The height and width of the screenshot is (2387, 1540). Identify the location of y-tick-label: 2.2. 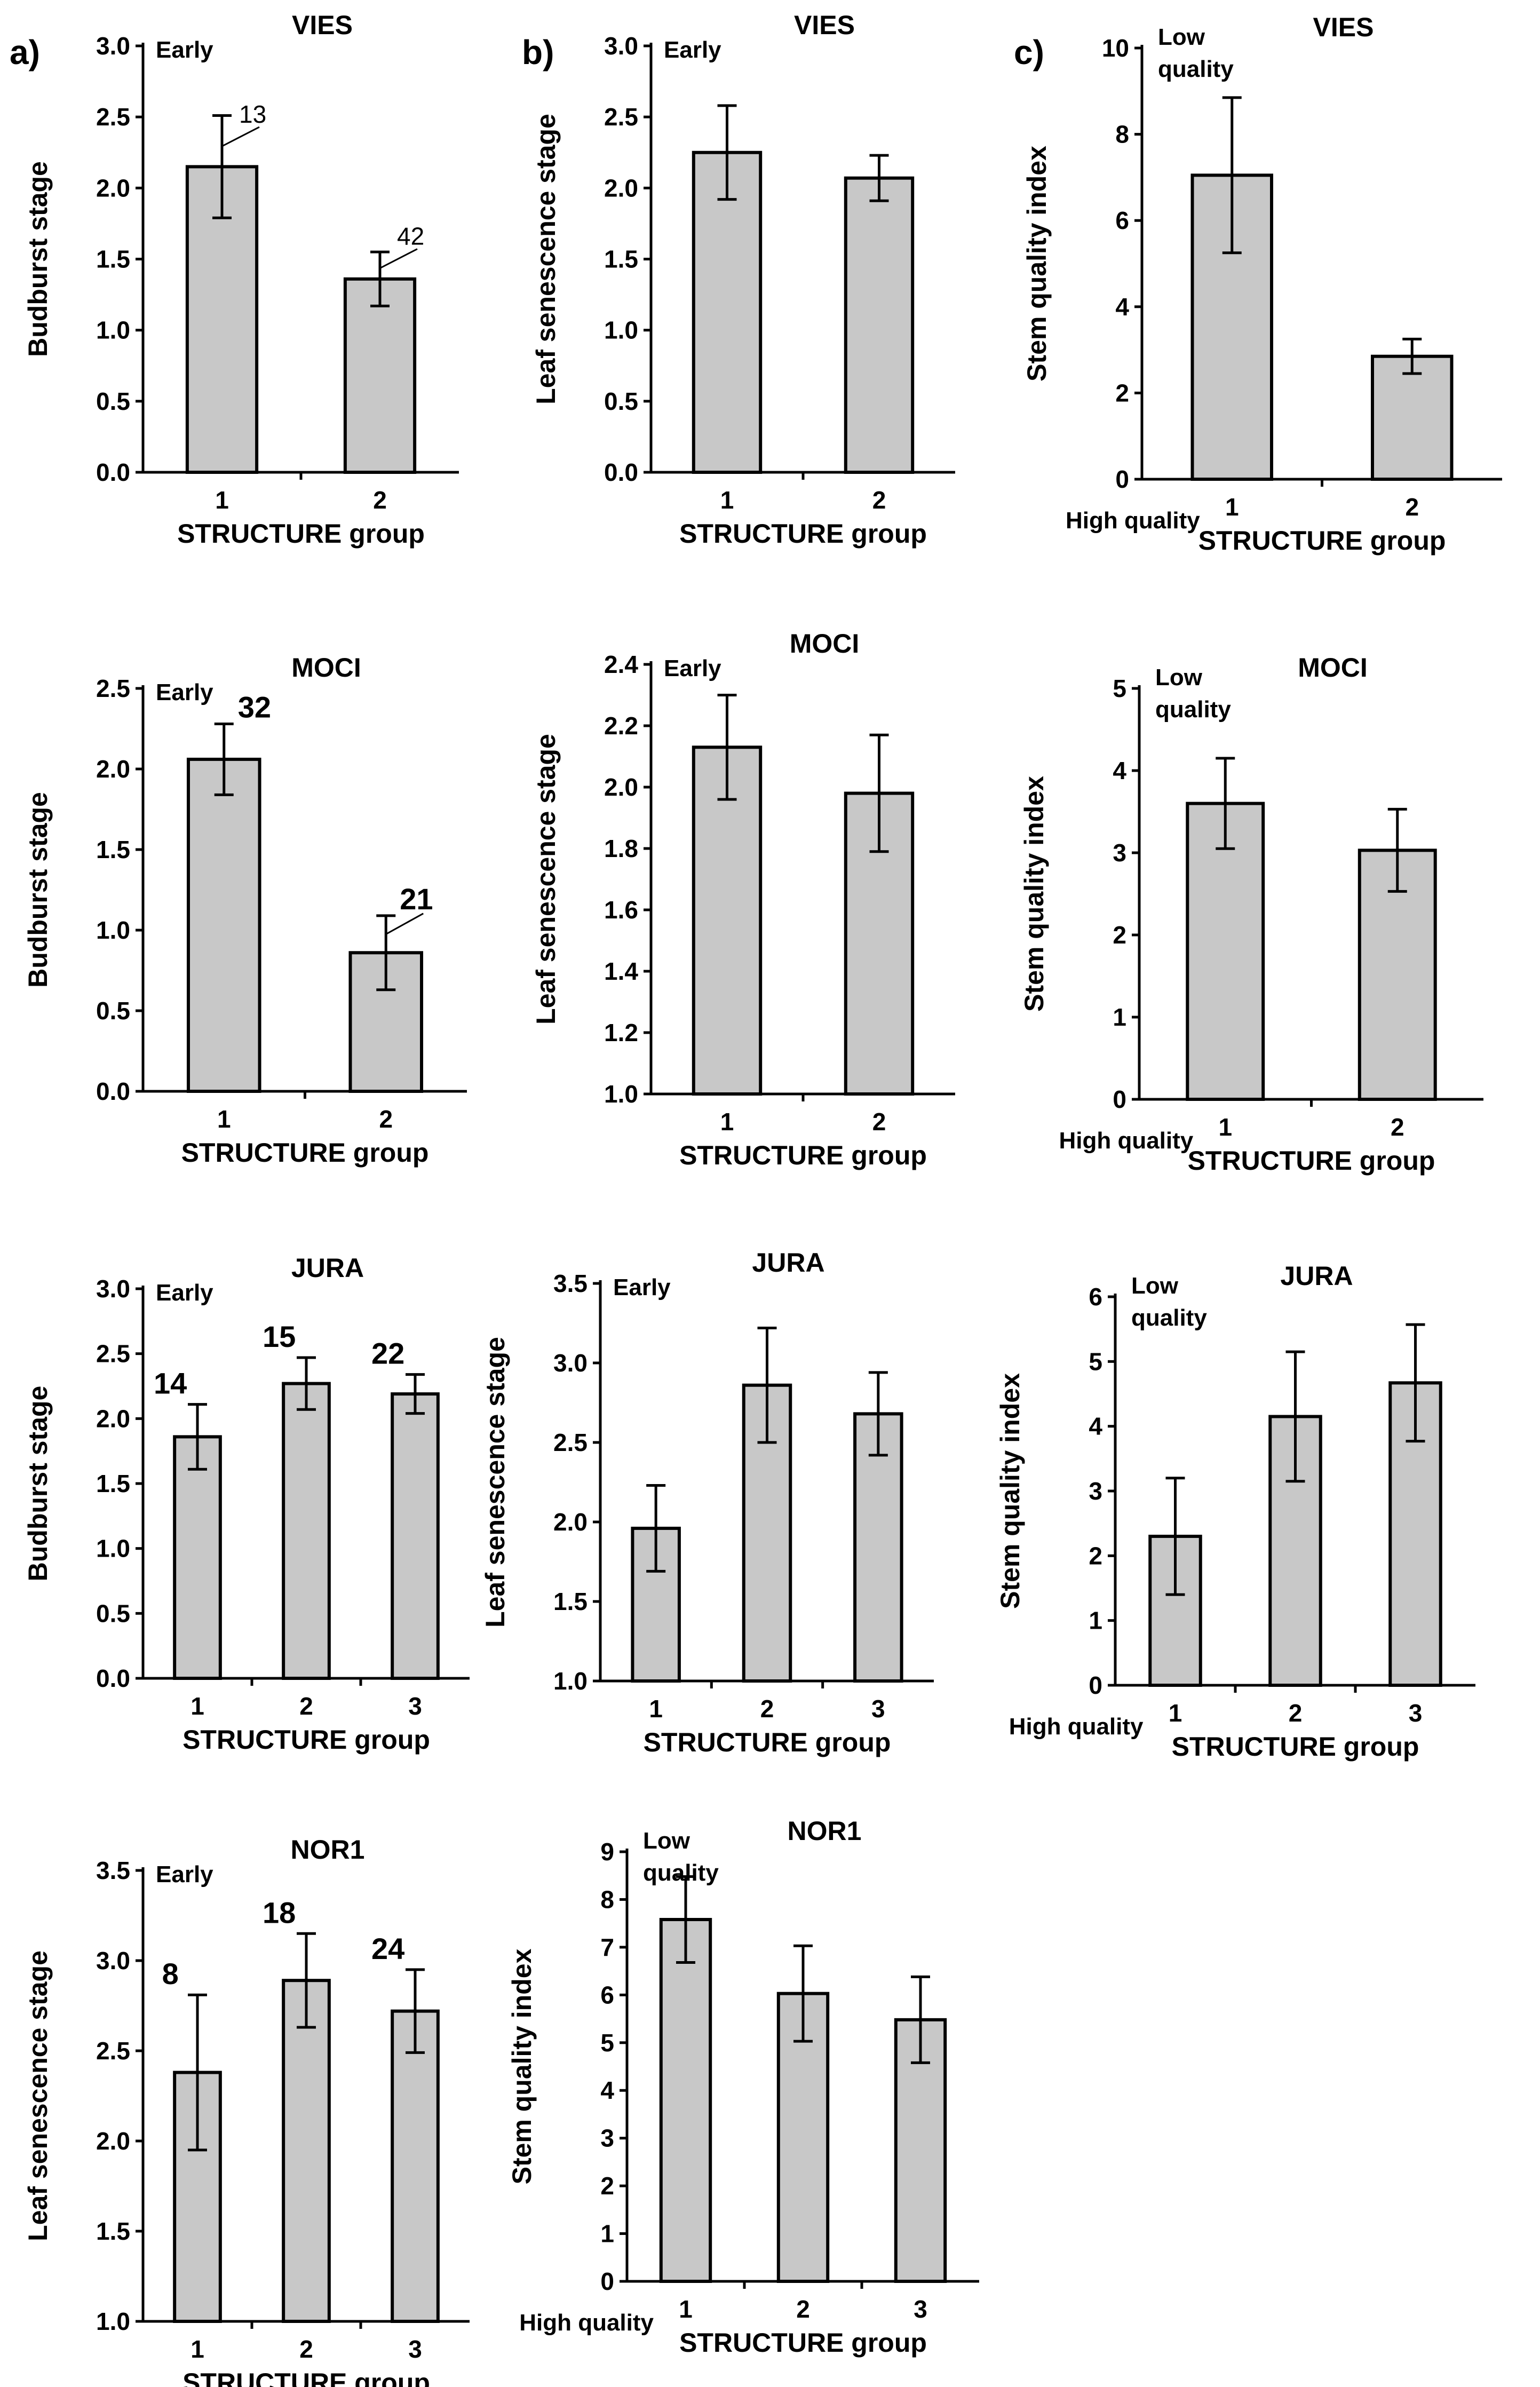
(621, 726).